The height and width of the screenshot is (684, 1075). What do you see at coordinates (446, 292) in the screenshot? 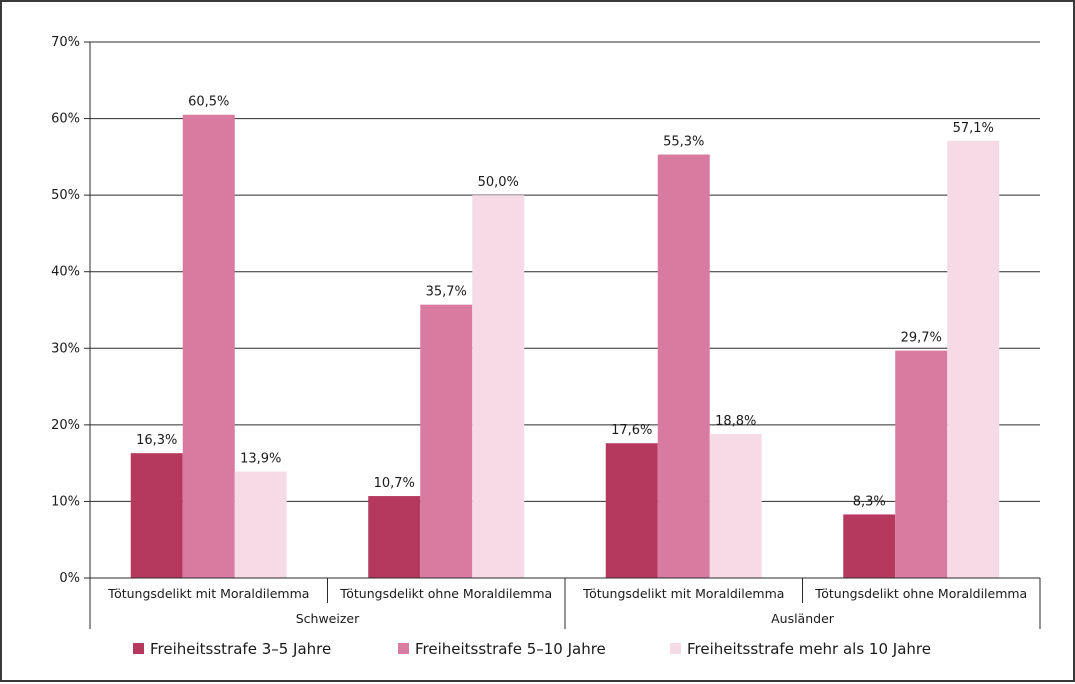
I see `data-label: 35,7%` at bounding box center [446, 292].